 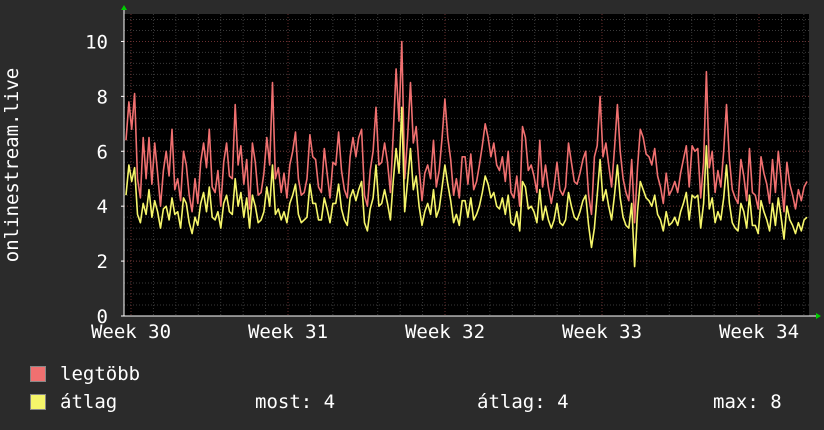 I want to click on y-tick-label: 8, so click(x=102, y=97).